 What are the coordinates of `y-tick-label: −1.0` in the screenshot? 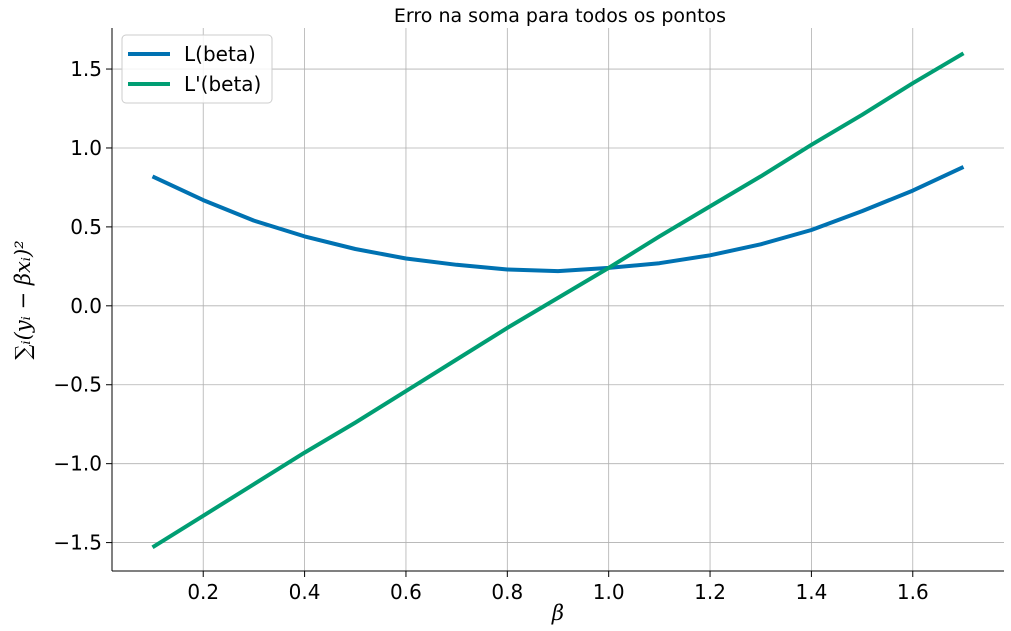 It's located at (77, 464).